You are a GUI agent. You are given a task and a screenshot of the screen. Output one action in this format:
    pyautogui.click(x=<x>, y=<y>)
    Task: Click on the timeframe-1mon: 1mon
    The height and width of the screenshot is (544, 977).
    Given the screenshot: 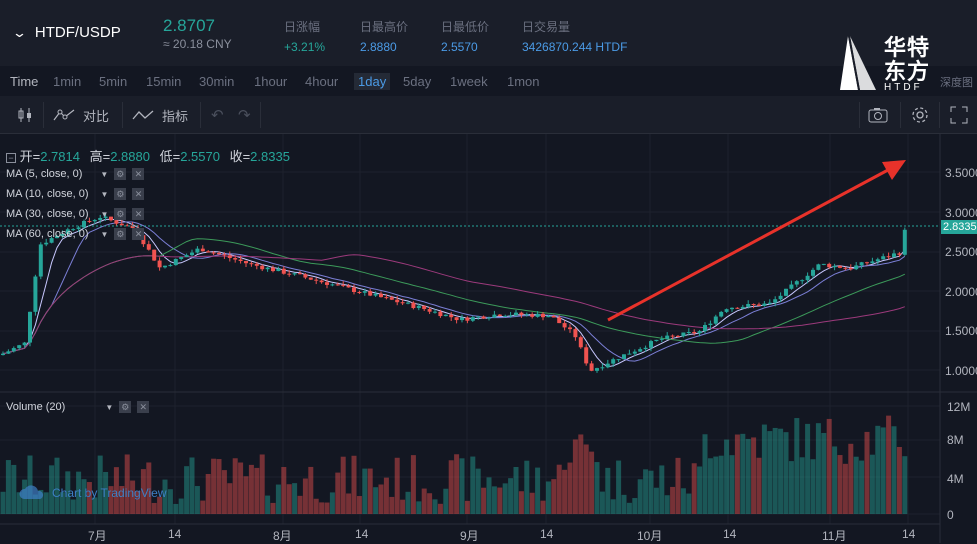 What is the action you would take?
    pyautogui.click(x=523, y=81)
    